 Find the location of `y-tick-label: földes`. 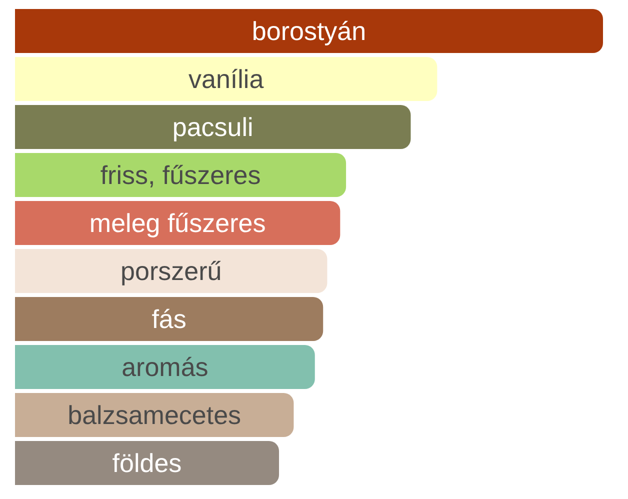

y-tick-label: földes is located at coordinates (147, 463).